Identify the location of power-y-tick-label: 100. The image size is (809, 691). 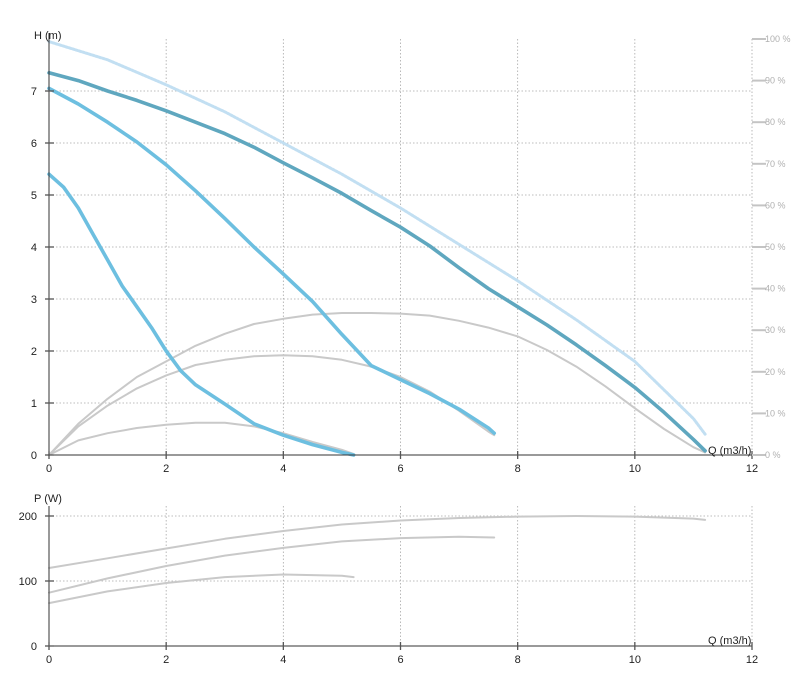
(28, 582).